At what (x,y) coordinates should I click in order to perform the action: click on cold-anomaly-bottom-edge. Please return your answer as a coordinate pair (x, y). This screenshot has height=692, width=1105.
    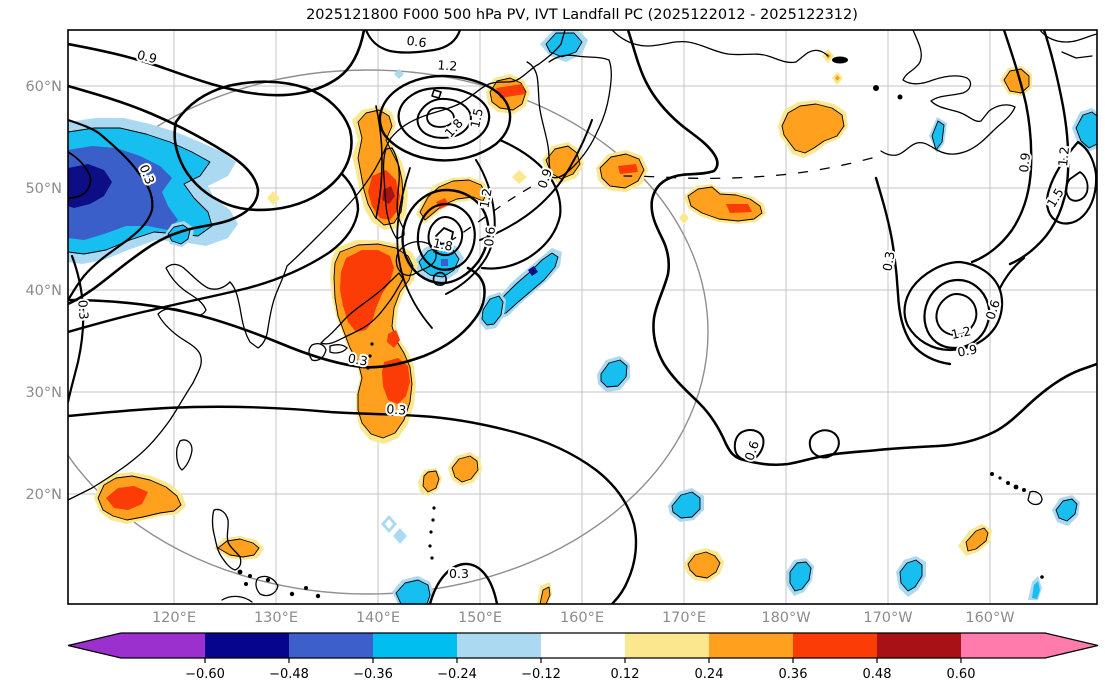
    Looking at the image, I should click on (413, 590).